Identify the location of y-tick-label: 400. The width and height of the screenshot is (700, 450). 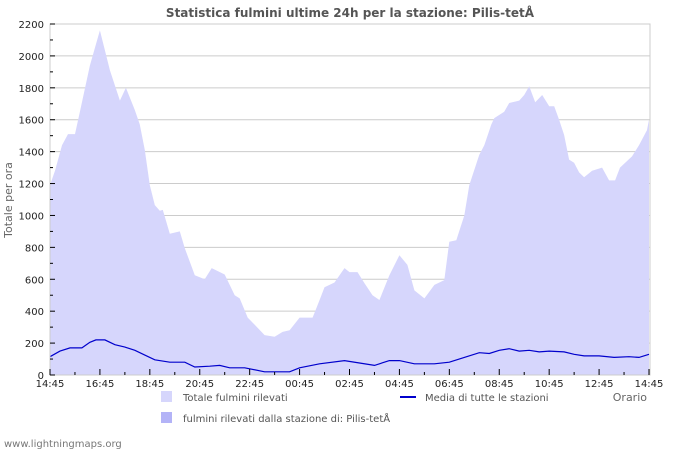
(34, 312).